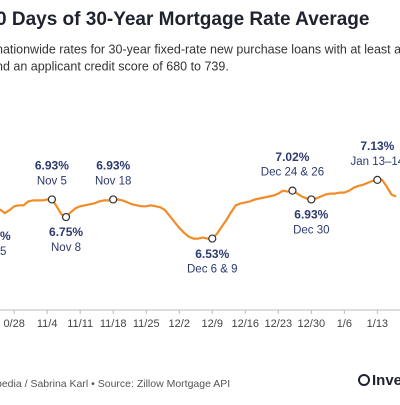 Image resolution: width=400 pixels, height=405 pixels. Describe the element at coordinates (279, 324) in the screenshot. I see `x-tick-label: 12/23` at that location.